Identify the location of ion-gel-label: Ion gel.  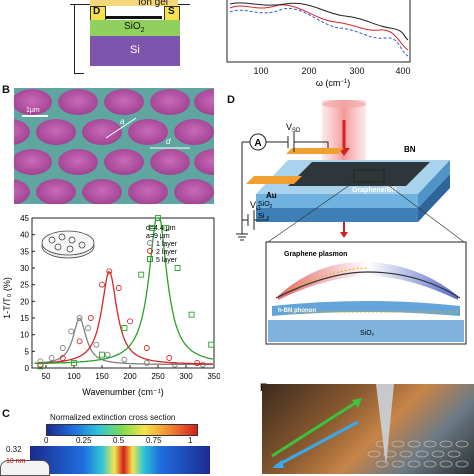
(153, 4).